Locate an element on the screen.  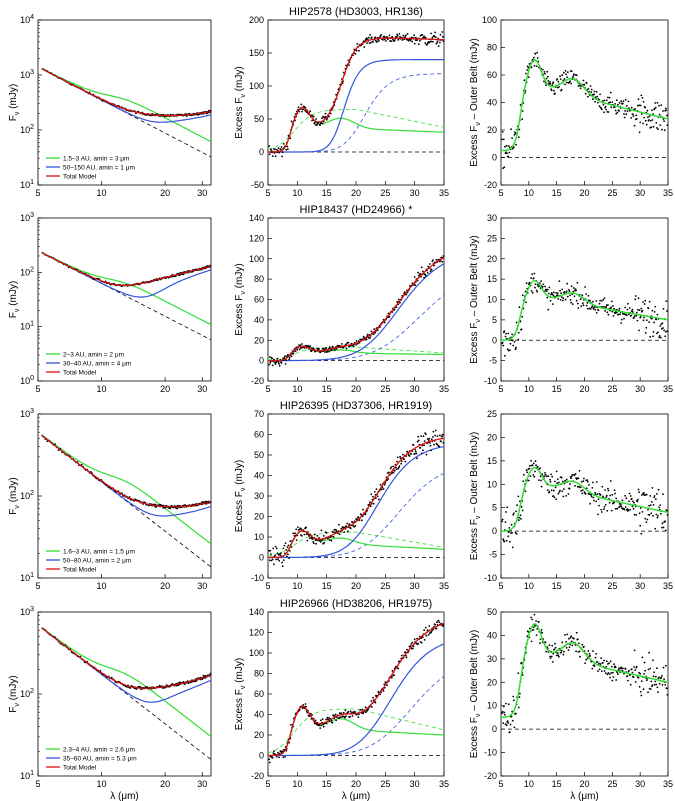
residual-ytick-label: 50 is located at coordinates (492, 612).